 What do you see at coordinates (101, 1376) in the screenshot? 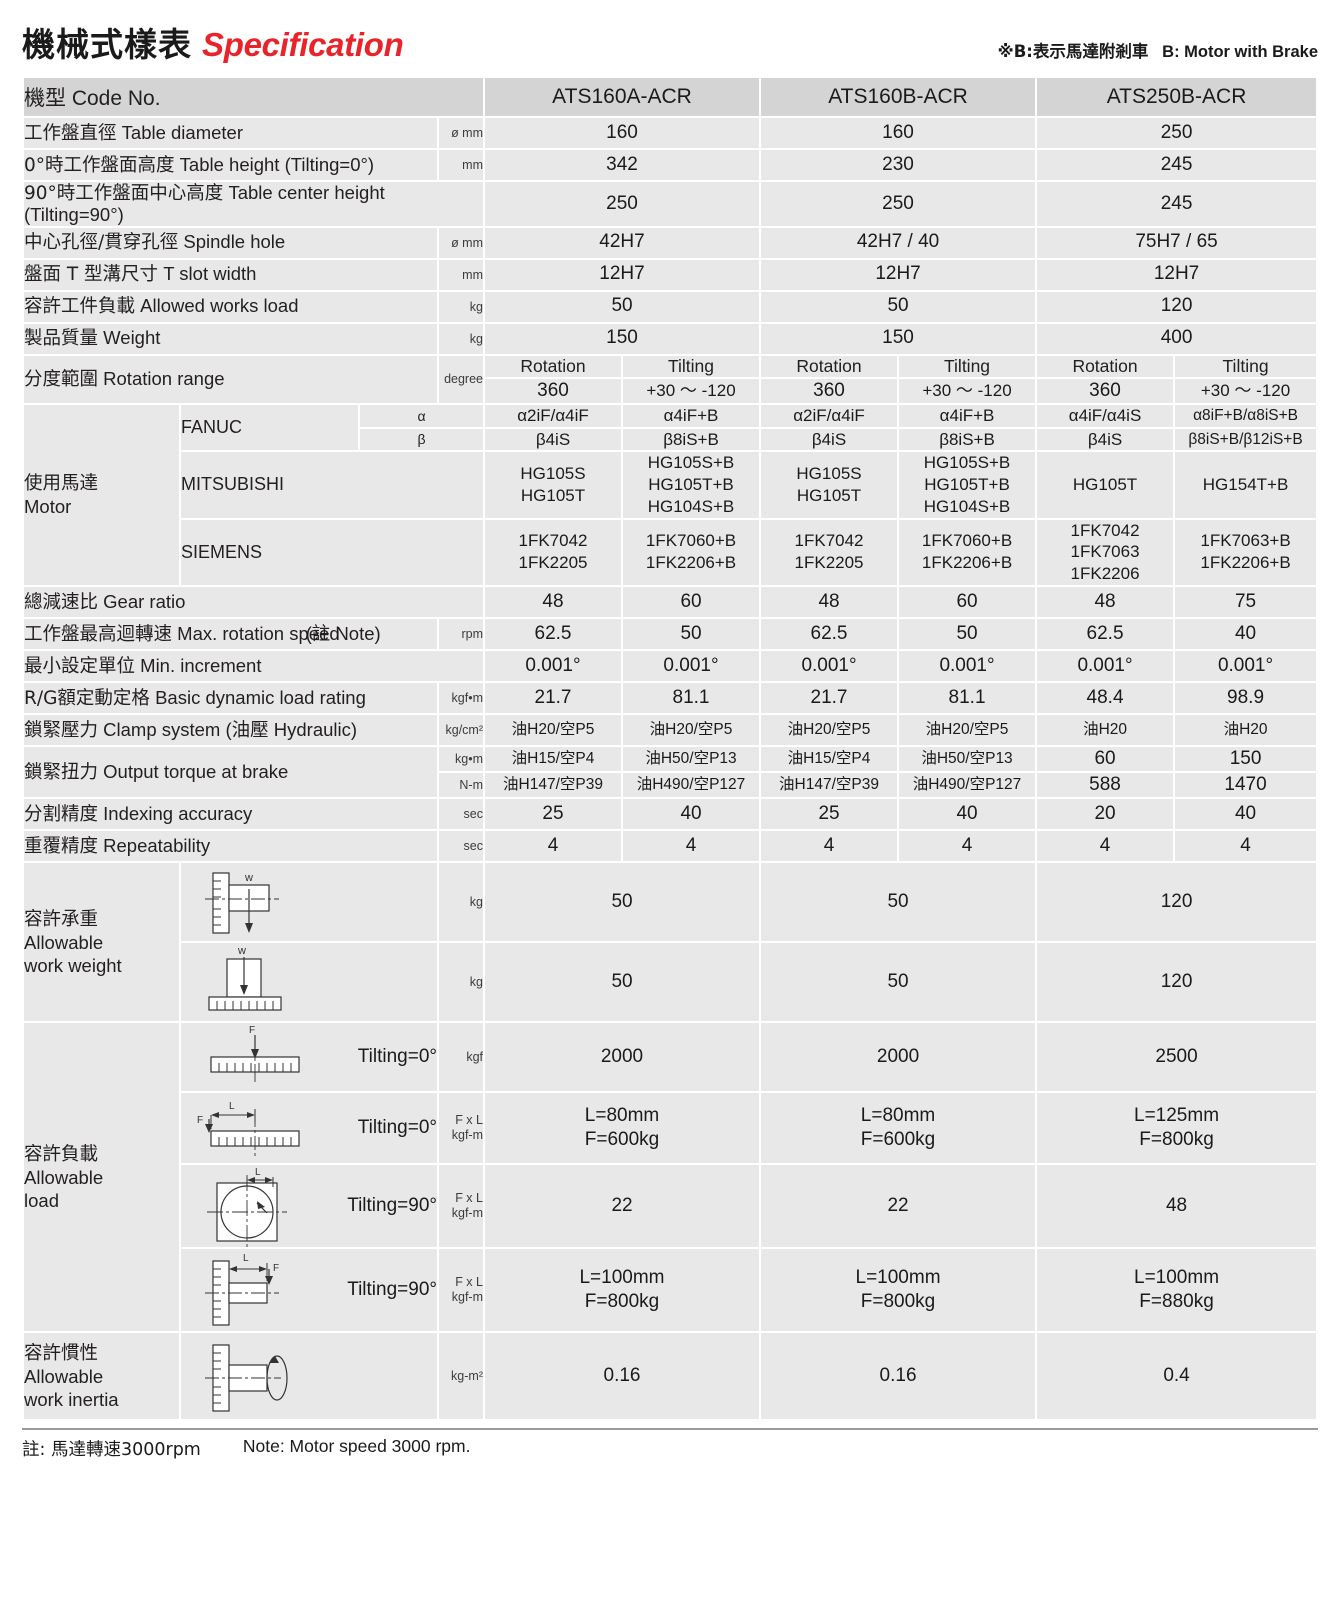
I see `row-label-allowable-work-inertia: 容許慣性 Allowable work inertia` at bounding box center [101, 1376].